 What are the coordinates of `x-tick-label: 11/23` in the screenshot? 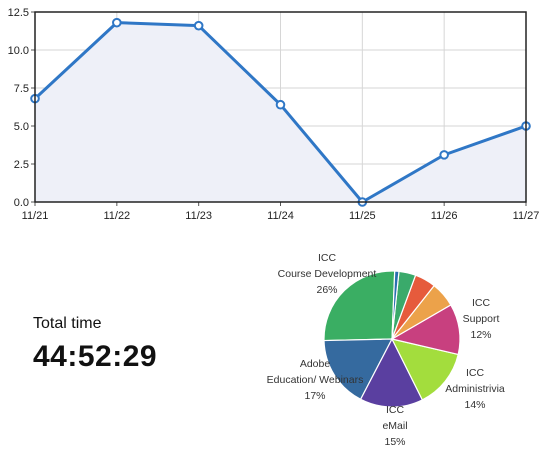 It's located at (198, 216).